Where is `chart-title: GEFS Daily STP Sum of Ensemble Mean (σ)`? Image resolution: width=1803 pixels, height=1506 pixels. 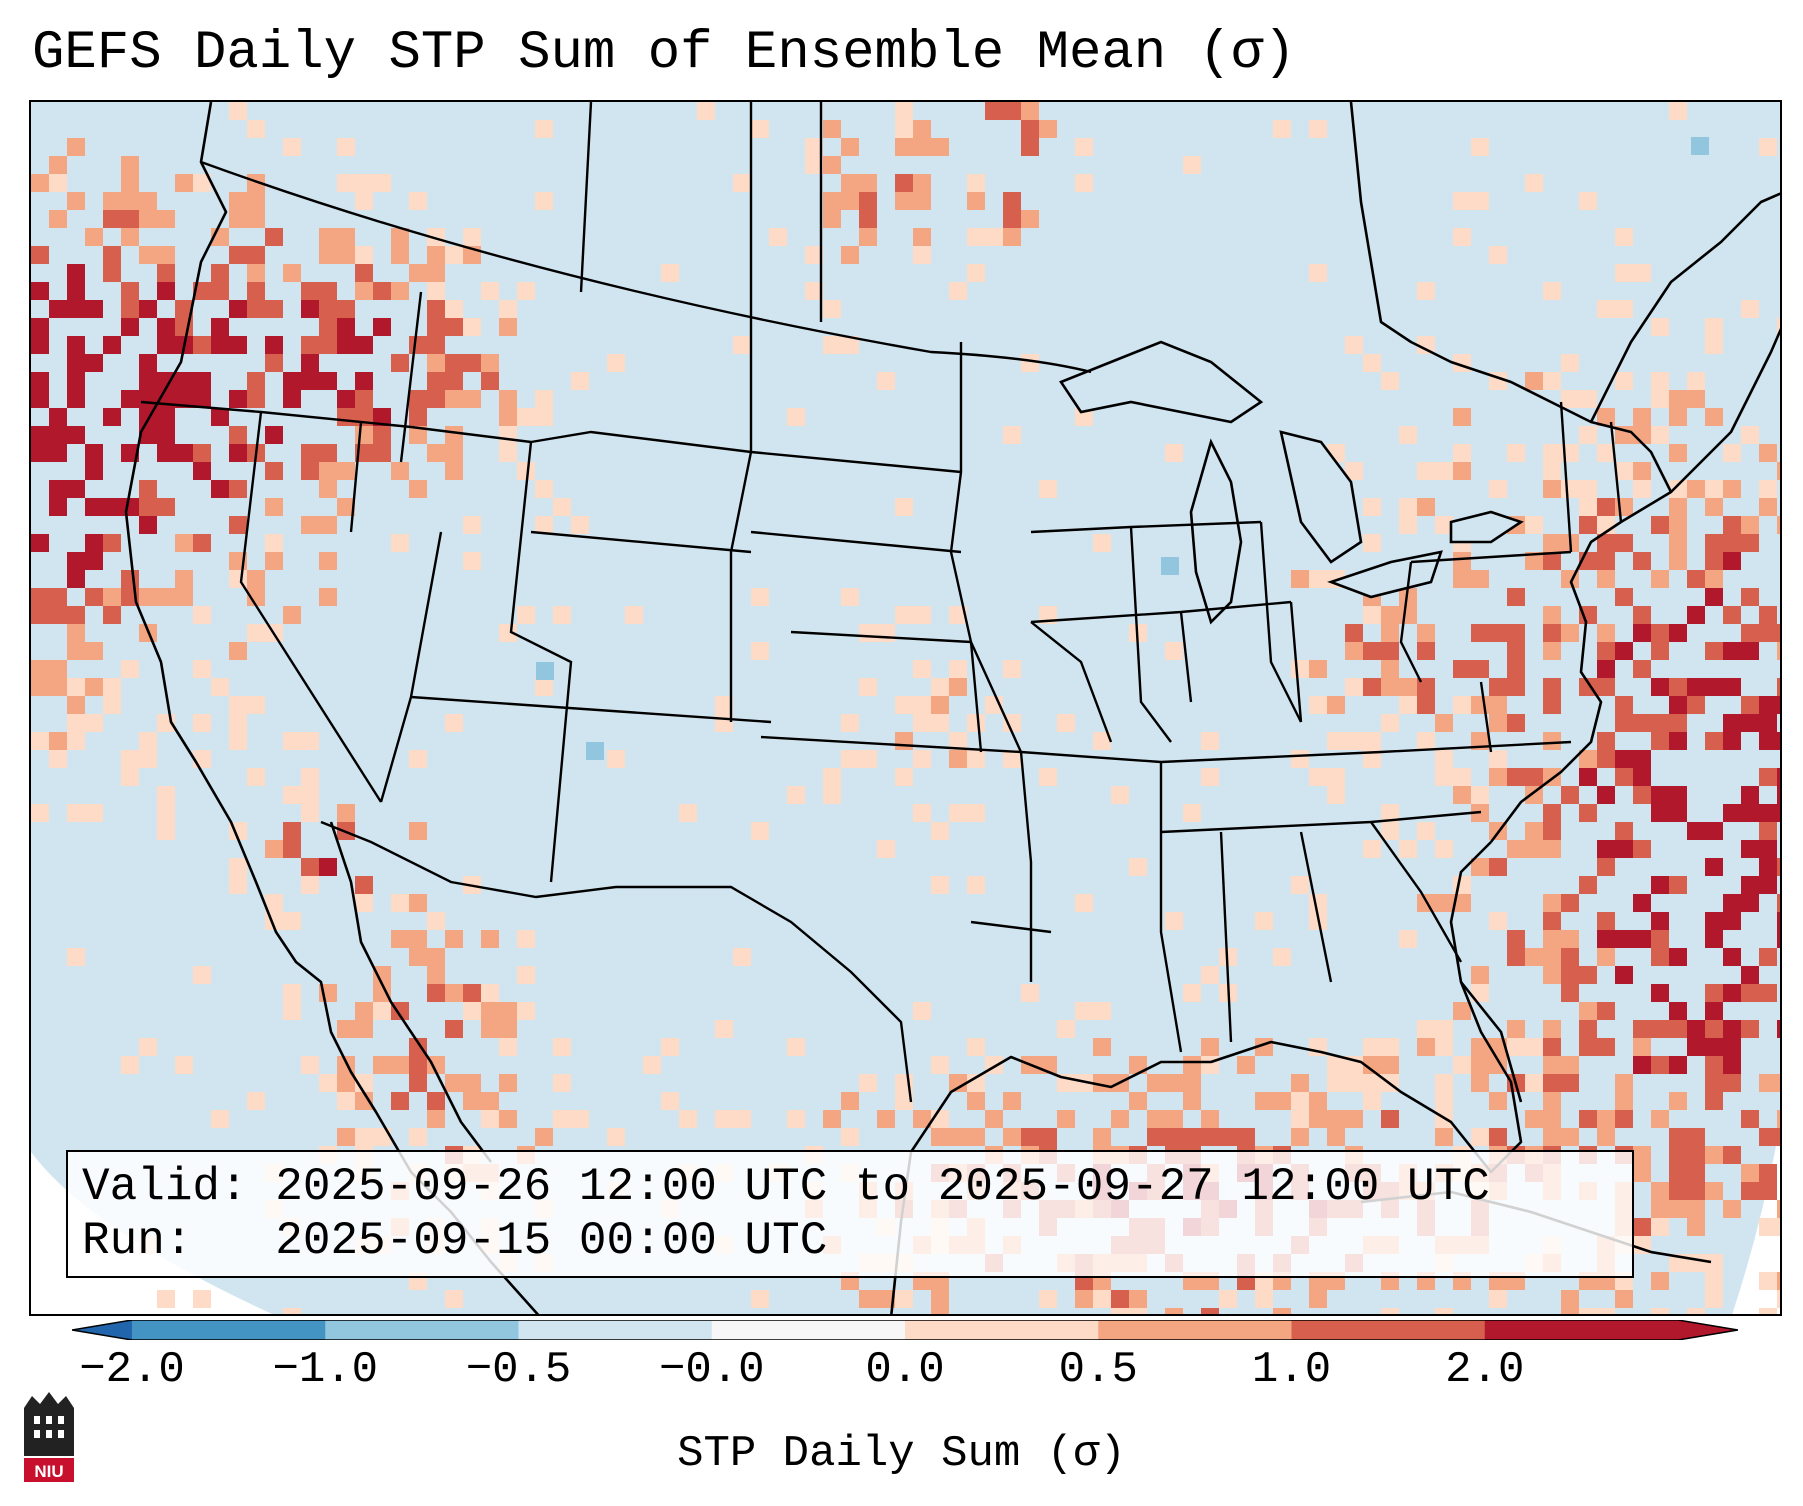 chart-title: GEFS Daily STP Sum of Ensemble Mean (σ) is located at coordinates (664, 53).